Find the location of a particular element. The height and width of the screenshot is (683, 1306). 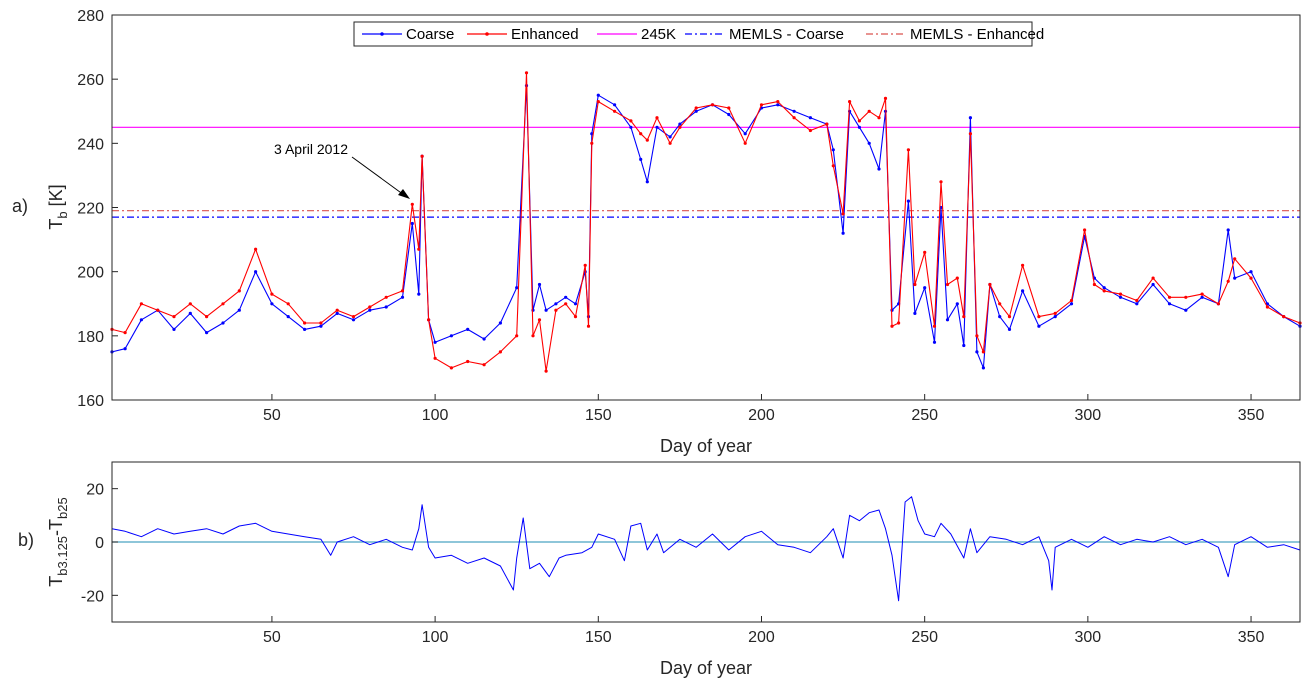

legend-label-memls-coarse: MEMLS - Coarse is located at coordinates (786, 34).